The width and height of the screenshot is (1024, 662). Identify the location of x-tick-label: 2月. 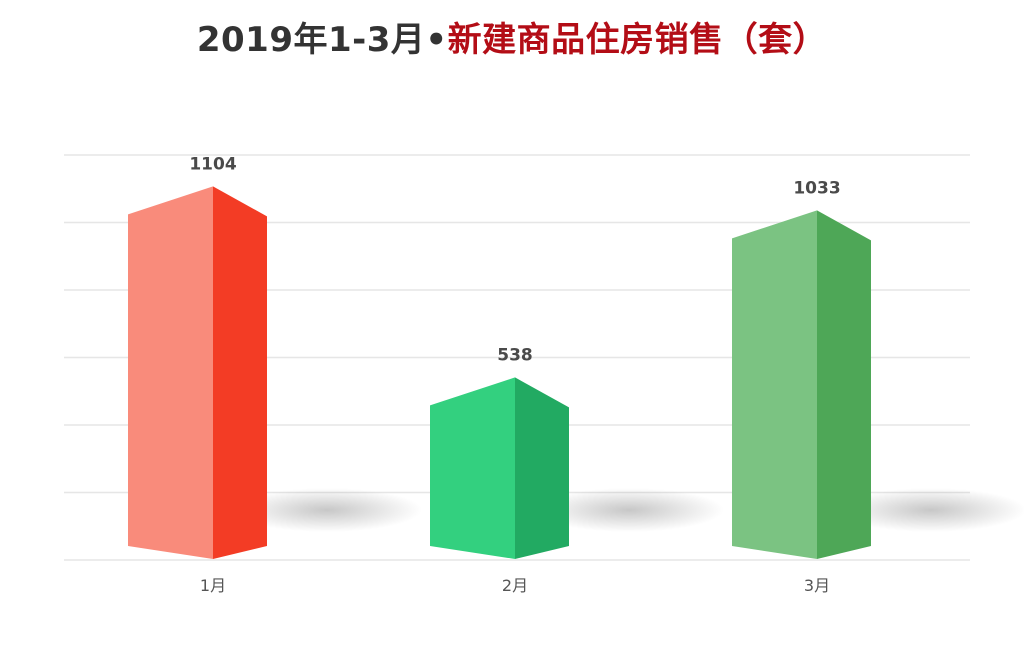
(515, 585).